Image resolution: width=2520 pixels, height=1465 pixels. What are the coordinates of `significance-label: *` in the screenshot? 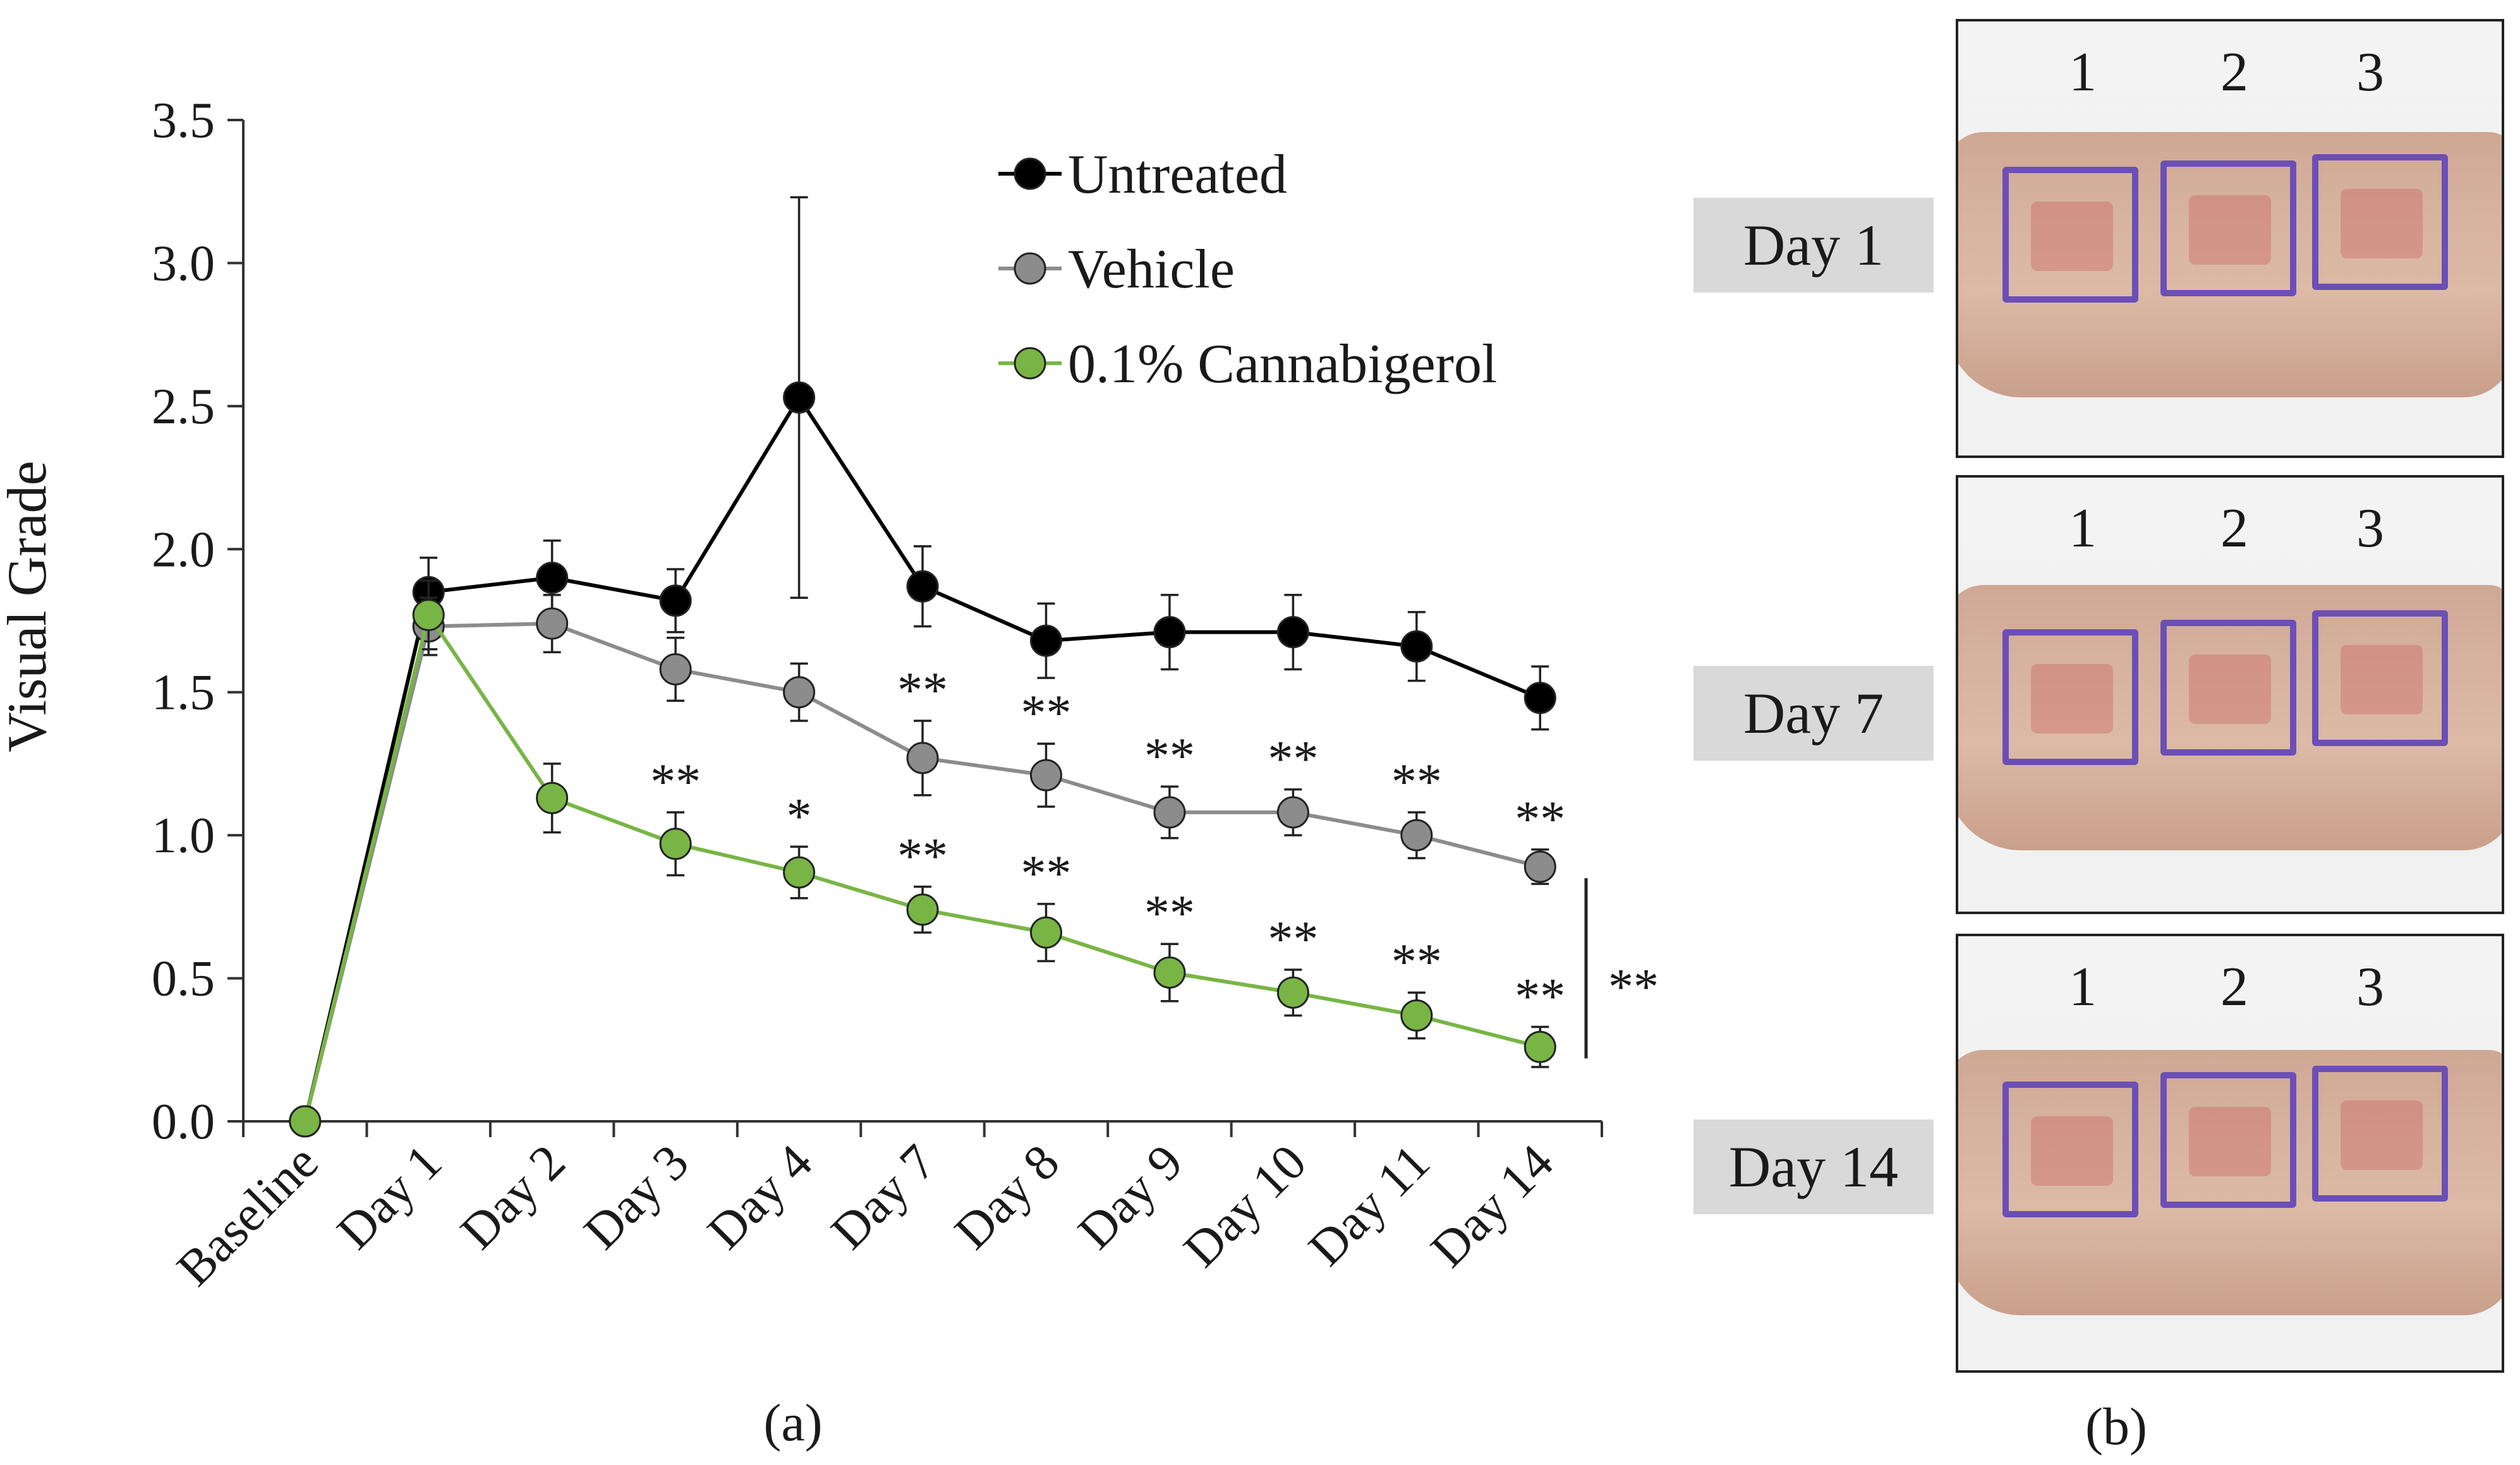 It's located at (799, 816).